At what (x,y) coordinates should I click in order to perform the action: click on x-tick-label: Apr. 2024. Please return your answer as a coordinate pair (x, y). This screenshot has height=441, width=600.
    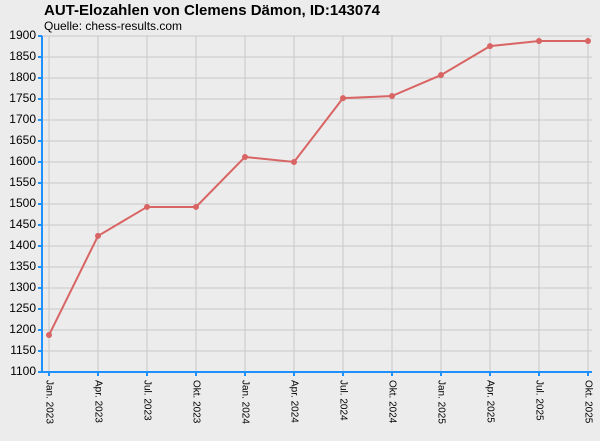
    Looking at the image, I should click on (293, 401).